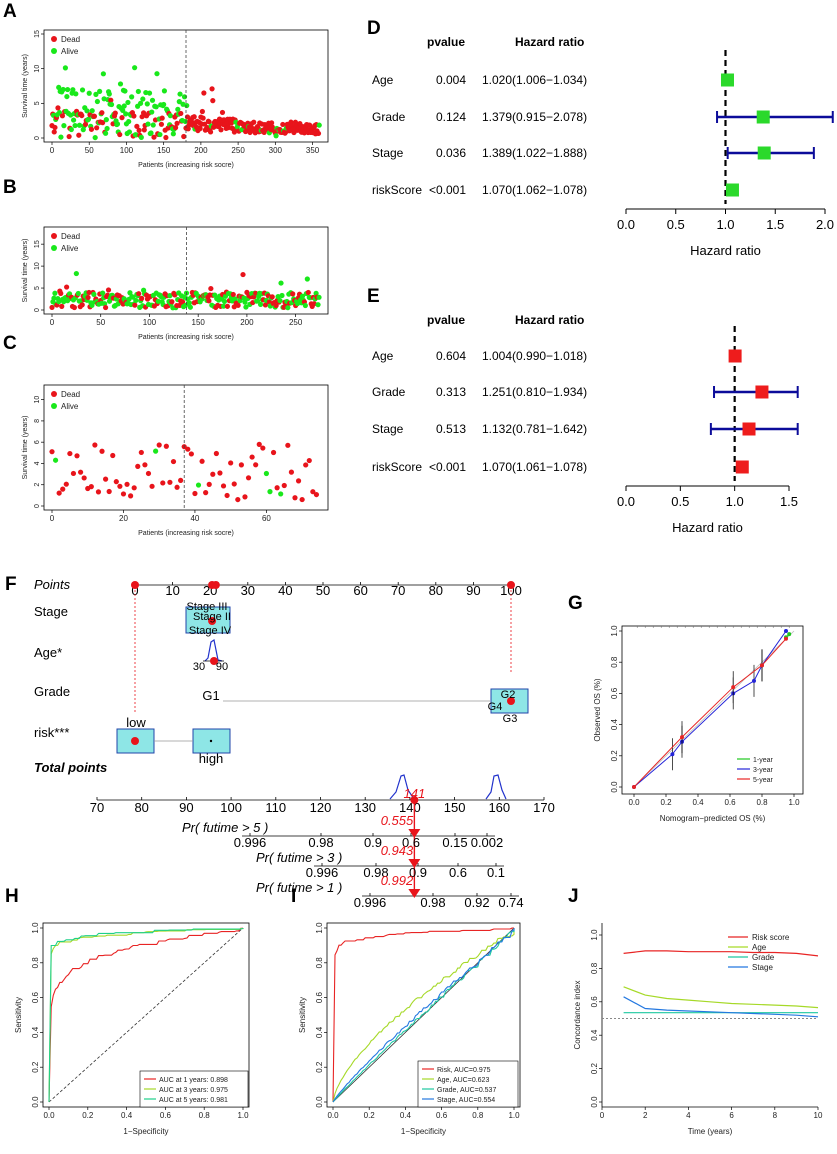  I want to click on probability-value: 0.943, so click(397, 850).